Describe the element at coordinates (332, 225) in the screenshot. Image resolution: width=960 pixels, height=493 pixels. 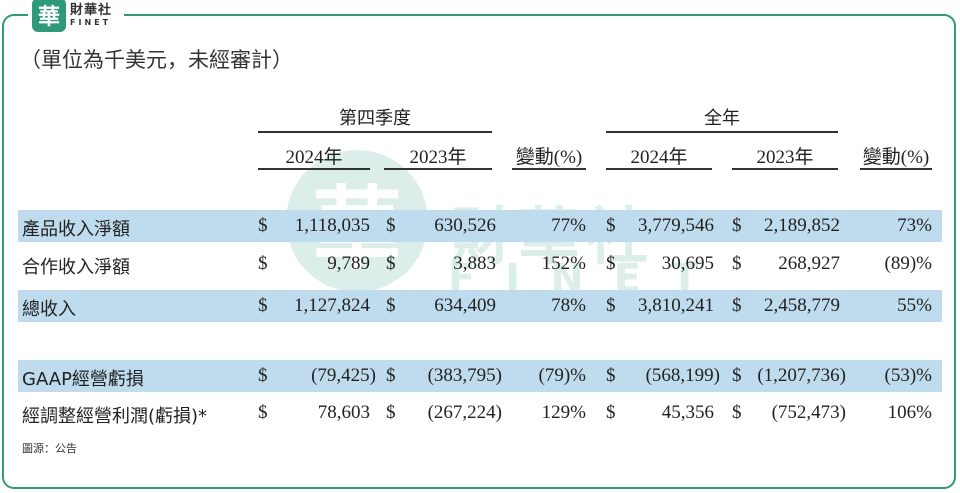
I see `q4-2024-value: 1,118,035` at that location.